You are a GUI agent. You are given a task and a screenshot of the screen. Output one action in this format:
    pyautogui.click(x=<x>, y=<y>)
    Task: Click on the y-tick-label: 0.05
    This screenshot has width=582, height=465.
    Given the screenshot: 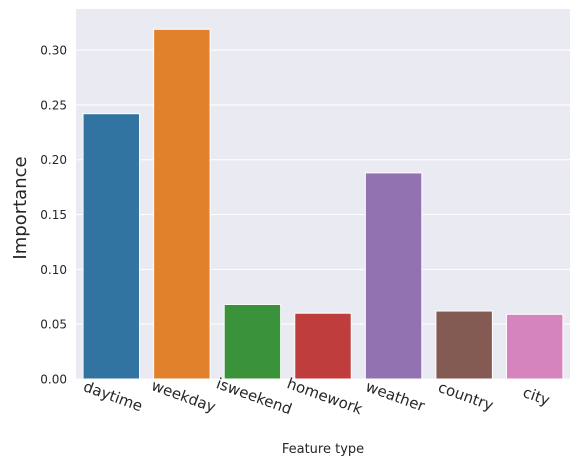 What is the action you would take?
    pyautogui.click(x=53, y=325)
    